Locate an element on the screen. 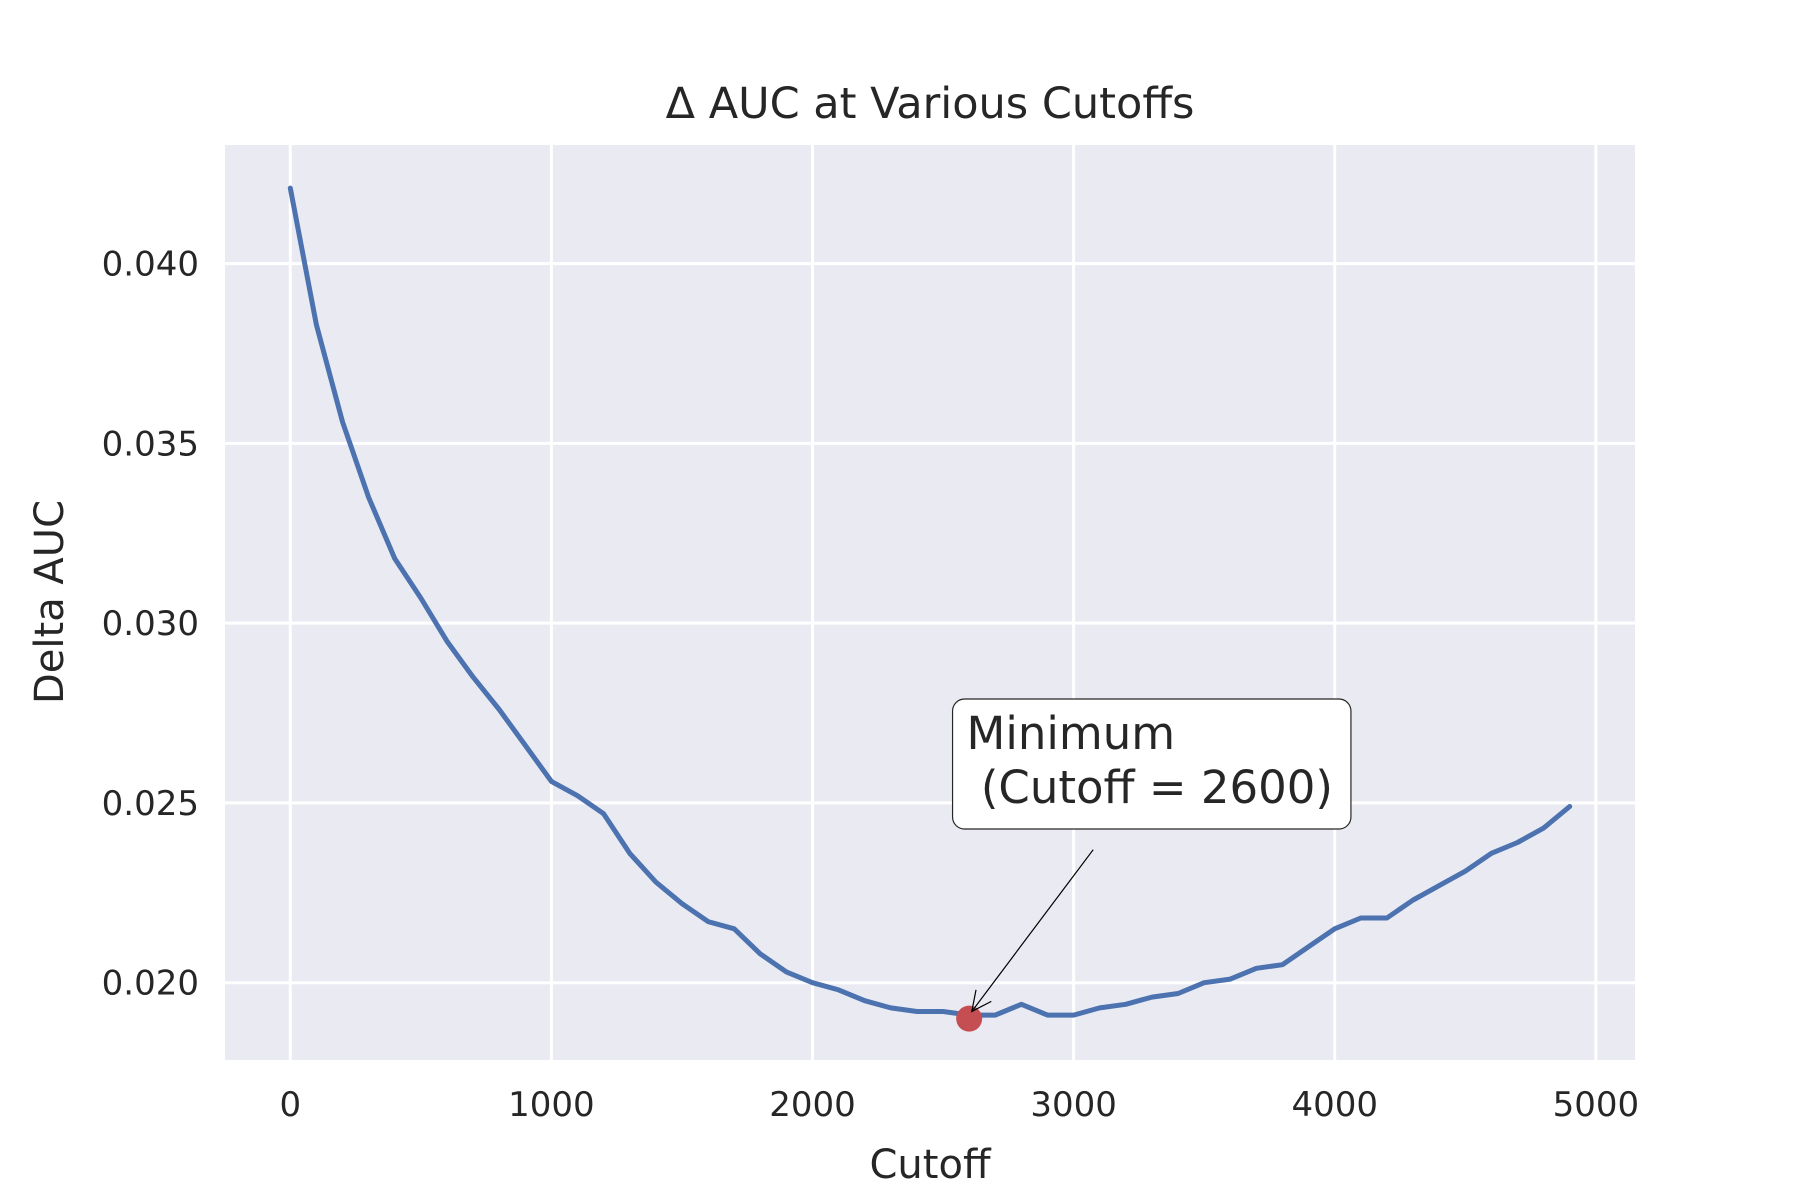 Image resolution: width=1800 pixels, height=1200 pixels. y-tick-label: 0.030 is located at coordinates (150, 624).